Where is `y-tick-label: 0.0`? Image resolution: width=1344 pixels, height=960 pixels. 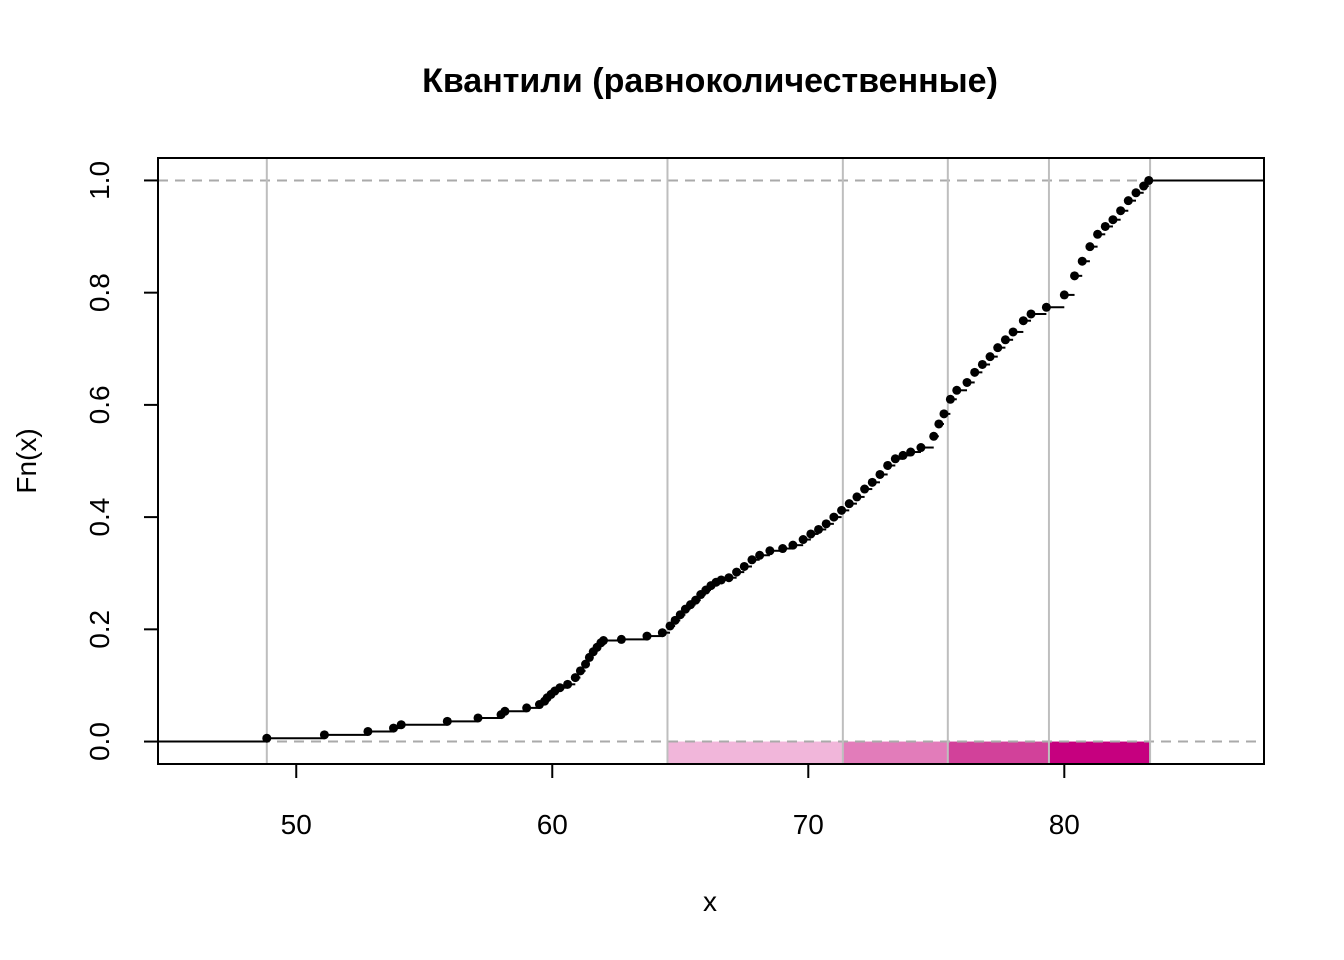 y-tick-label: 0.0 is located at coordinates (99, 741).